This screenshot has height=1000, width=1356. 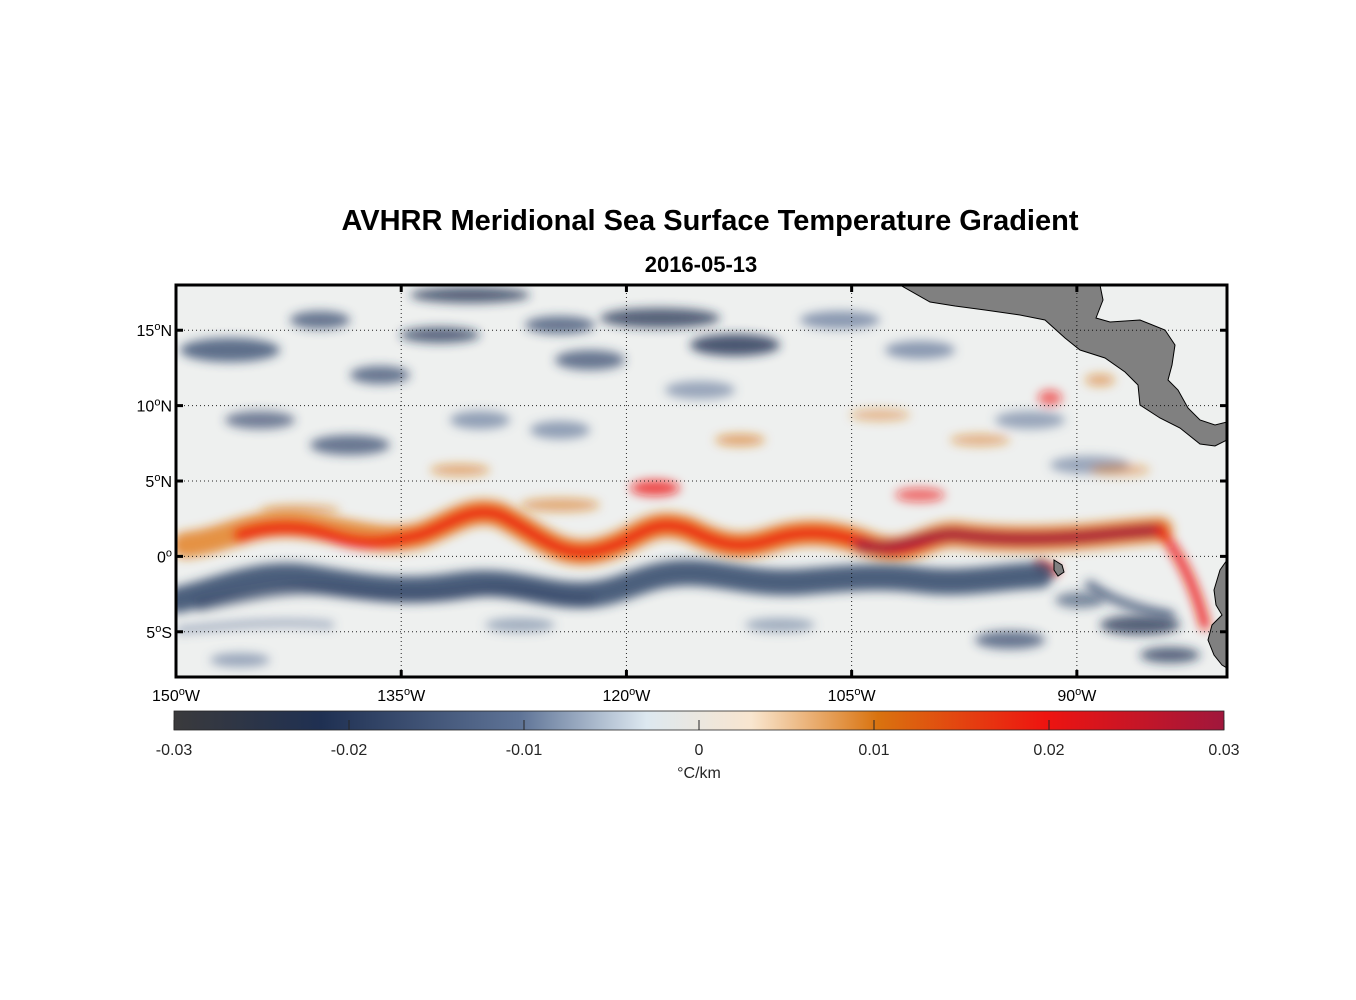 I want to click on longitude-label: 135oW, so click(x=401, y=695).